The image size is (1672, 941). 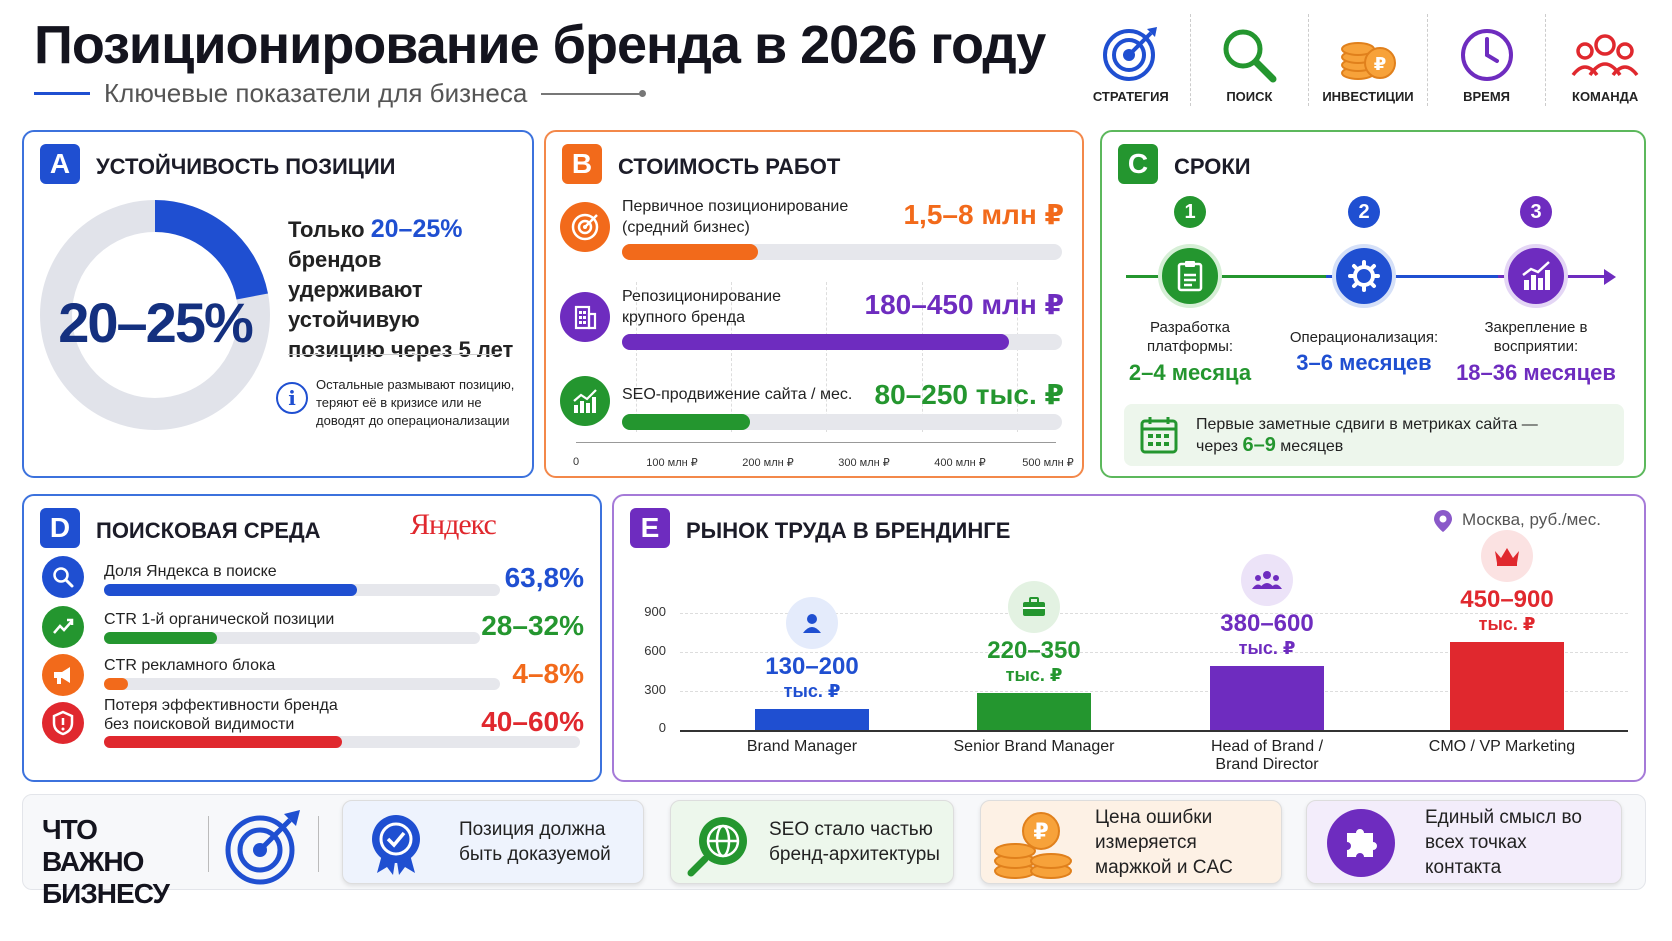 What do you see at coordinates (717, 847) in the screenshot?
I see `globe-search-icon` at bounding box center [717, 847].